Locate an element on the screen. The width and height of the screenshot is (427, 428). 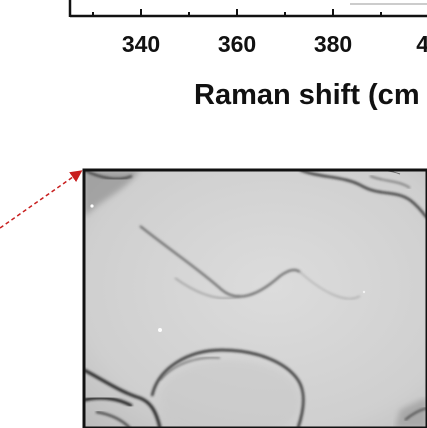
x-tick-label: 360 is located at coordinates (237, 44).